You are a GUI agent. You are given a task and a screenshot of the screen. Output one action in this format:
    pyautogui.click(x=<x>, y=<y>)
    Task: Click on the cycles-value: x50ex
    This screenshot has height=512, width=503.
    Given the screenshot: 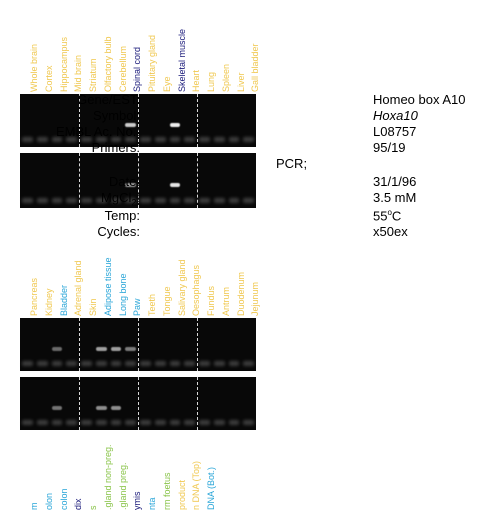 What is the action you would take?
    pyautogui.click(x=390, y=231)
    